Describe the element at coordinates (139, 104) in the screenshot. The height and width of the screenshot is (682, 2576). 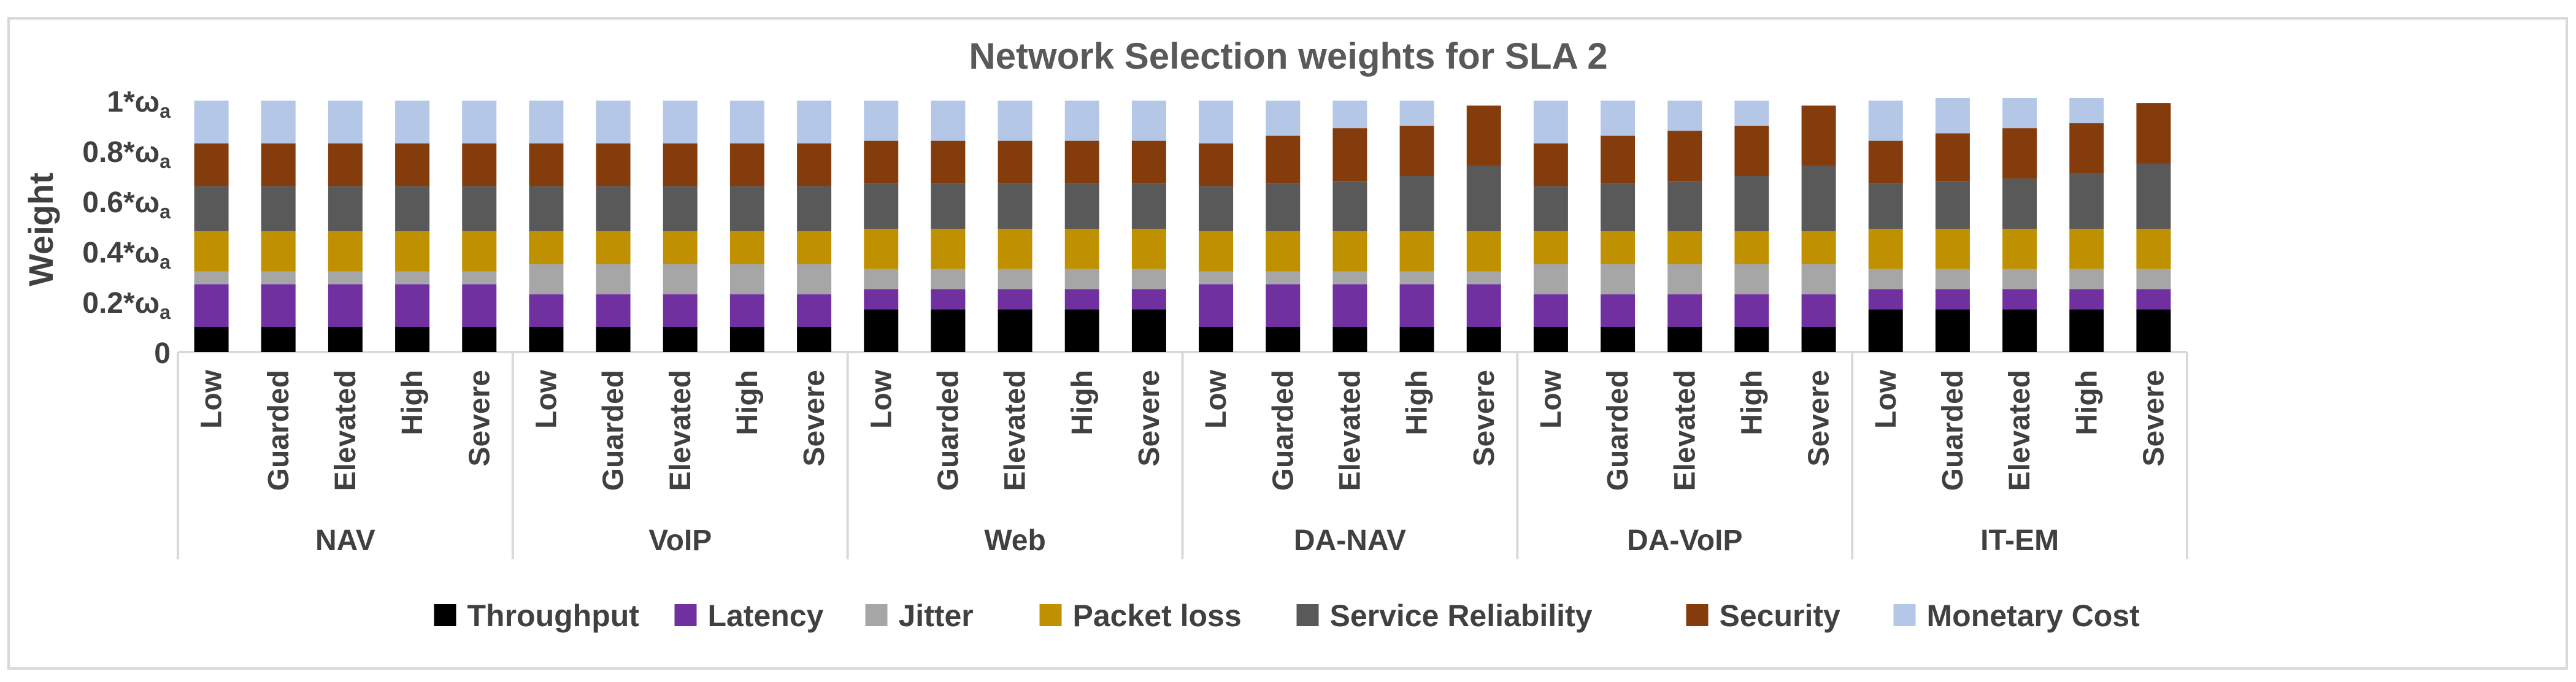
I see `y-tick-label: 1*ωa` at that location.